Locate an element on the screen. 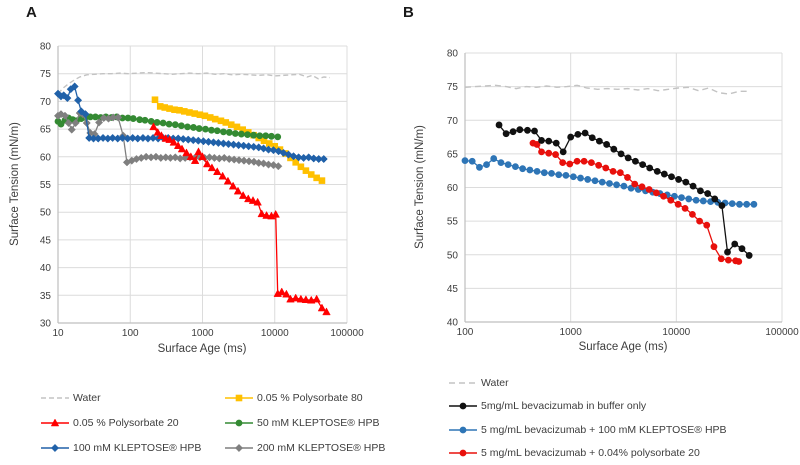 Image resolution: width=800 pixels, height=465 pixels. legend-label: 100 mM KLEPTOSE® HPB is located at coordinates (137, 447).